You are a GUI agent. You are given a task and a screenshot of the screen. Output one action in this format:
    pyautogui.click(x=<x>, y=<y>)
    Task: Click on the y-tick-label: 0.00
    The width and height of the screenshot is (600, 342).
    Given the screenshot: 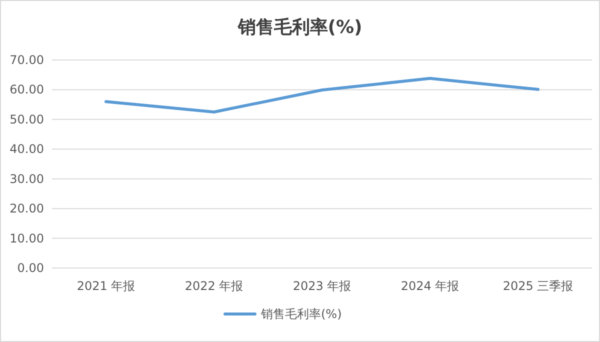 What is the action you would take?
    pyautogui.click(x=30, y=268)
    